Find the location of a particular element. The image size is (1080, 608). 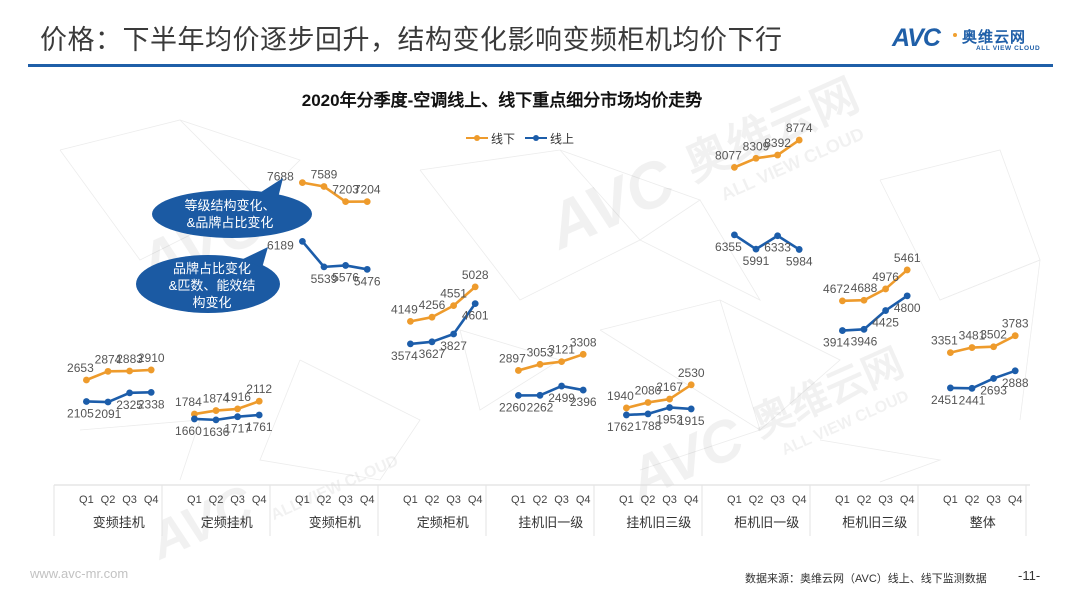

legend-label: 线下 is located at coordinates (503, 138).